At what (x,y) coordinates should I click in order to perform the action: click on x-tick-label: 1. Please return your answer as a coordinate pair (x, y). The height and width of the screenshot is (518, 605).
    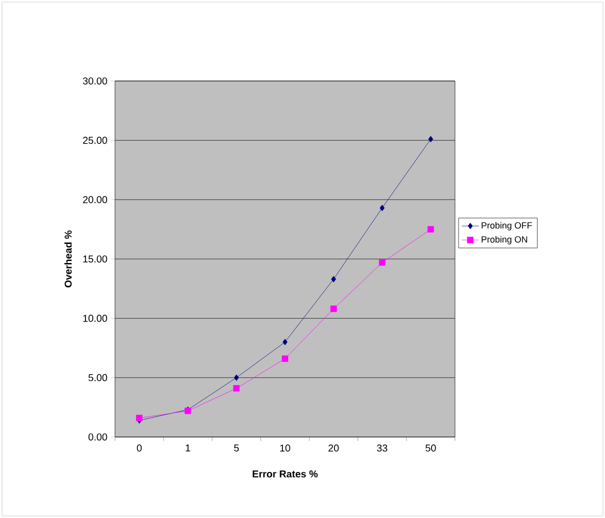
    Looking at the image, I should click on (188, 448).